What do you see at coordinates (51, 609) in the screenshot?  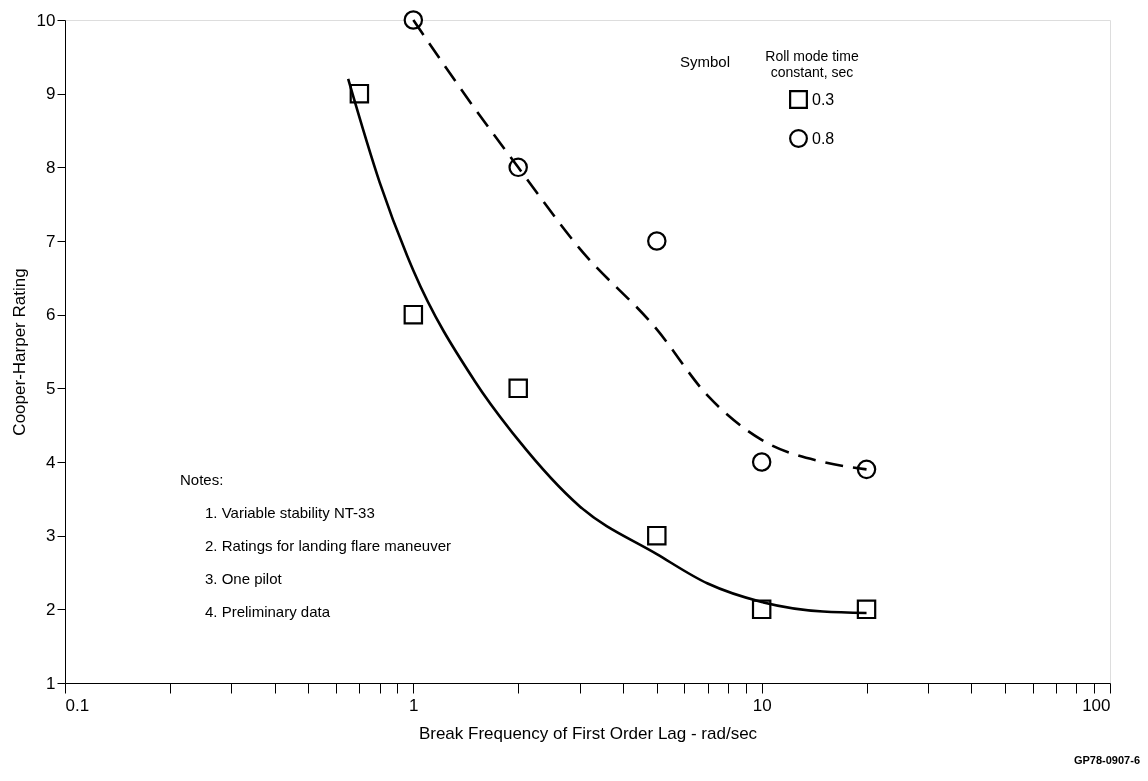 I see `y-tick-label: 2` at bounding box center [51, 609].